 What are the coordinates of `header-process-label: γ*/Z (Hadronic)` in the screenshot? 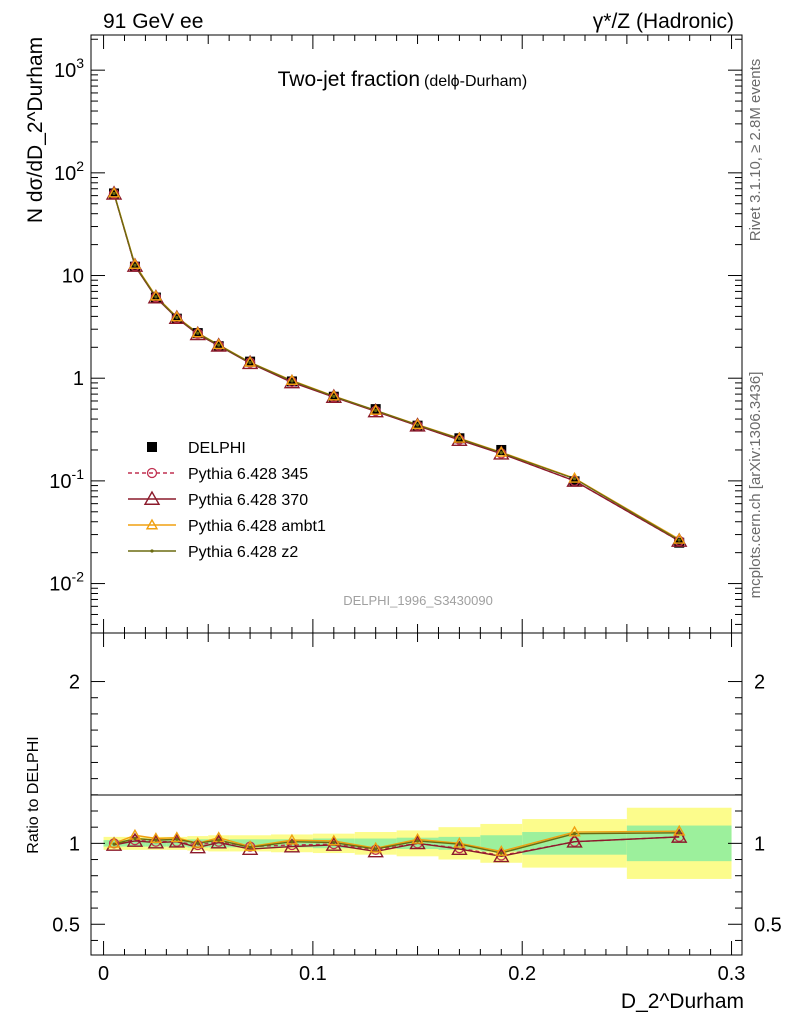 It's located at (663, 21).